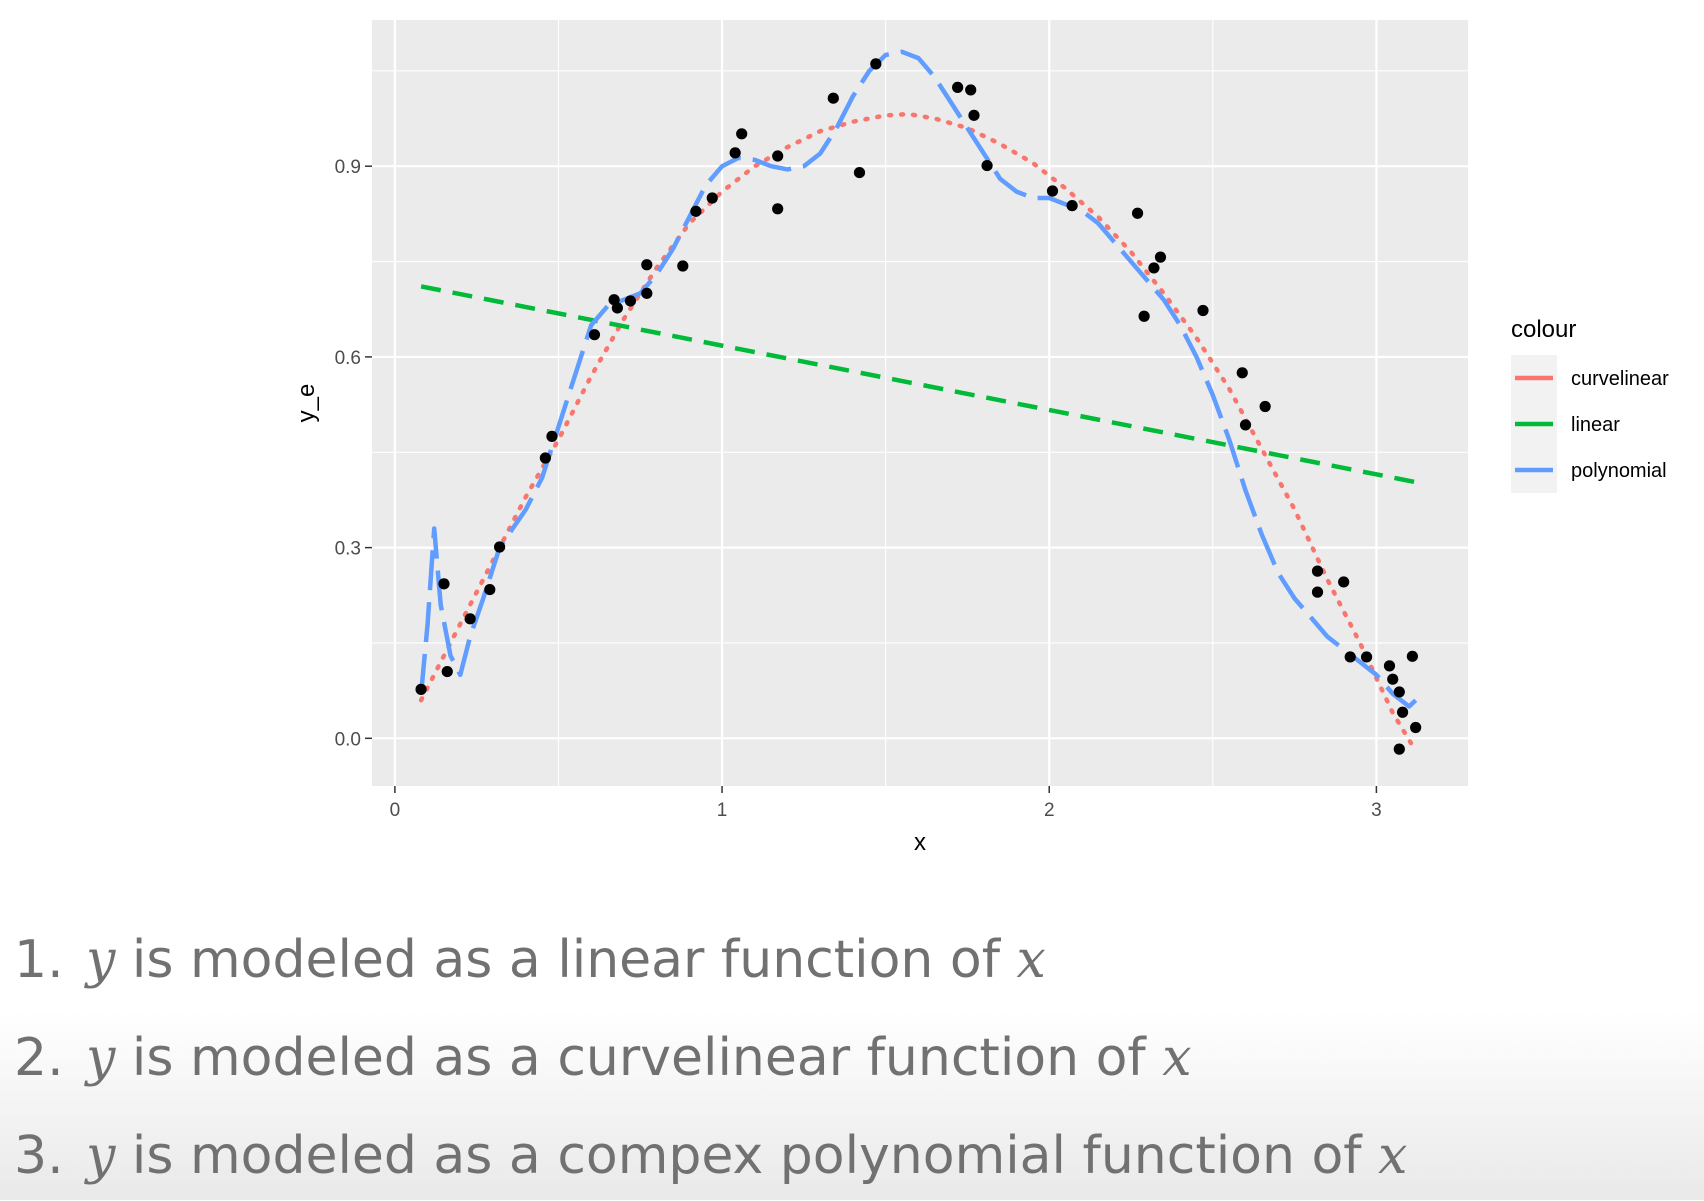  I want to click on caption-text: is modeled as a curvelinear function of, so click(639, 1058).